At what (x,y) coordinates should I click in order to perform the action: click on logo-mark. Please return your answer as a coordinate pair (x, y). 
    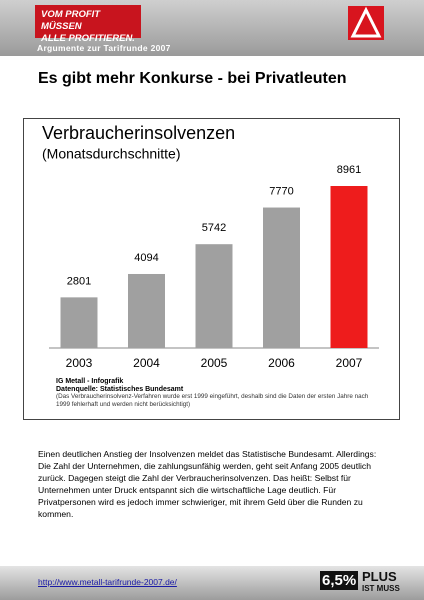
    Looking at the image, I should click on (366, 22).